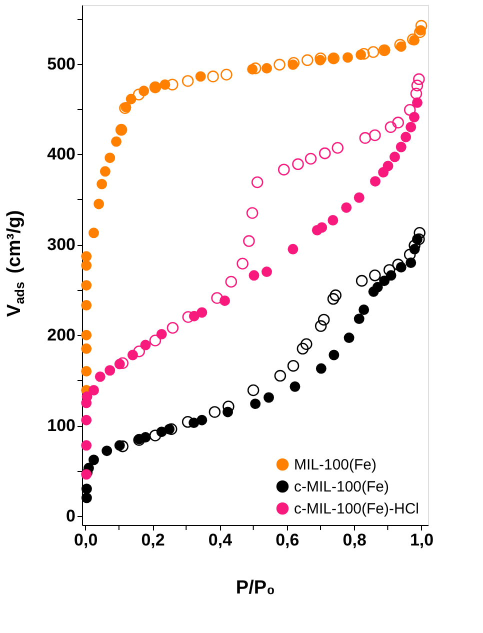  What do you see at coordinates (422, 540) in the screenshot?
I see `x-tick-label: 1,0` at bounding box center [422, 540].